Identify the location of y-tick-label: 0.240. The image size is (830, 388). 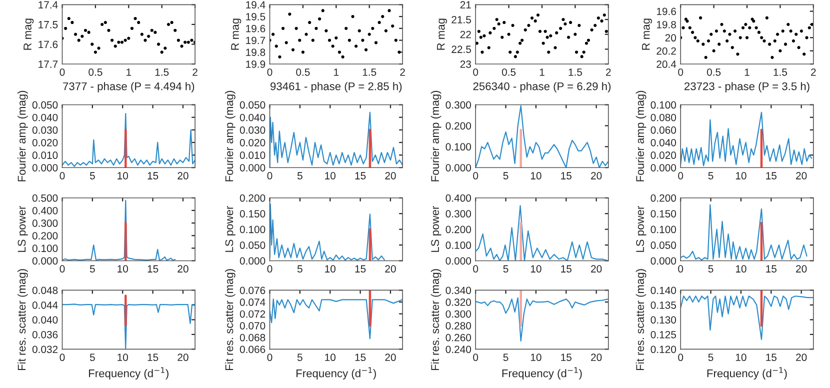
(459, 350).